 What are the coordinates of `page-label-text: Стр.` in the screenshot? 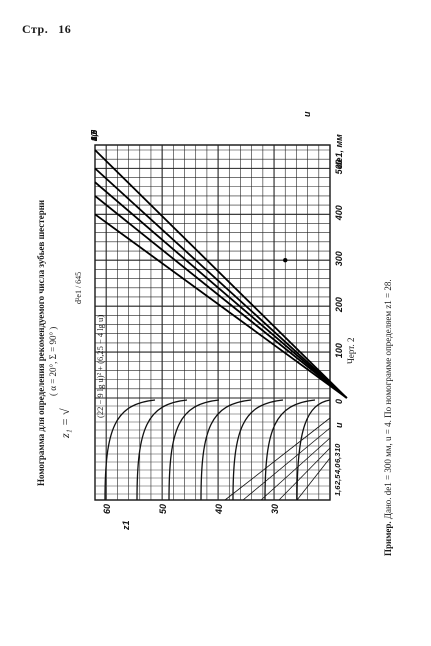 It's located at (35, 29).